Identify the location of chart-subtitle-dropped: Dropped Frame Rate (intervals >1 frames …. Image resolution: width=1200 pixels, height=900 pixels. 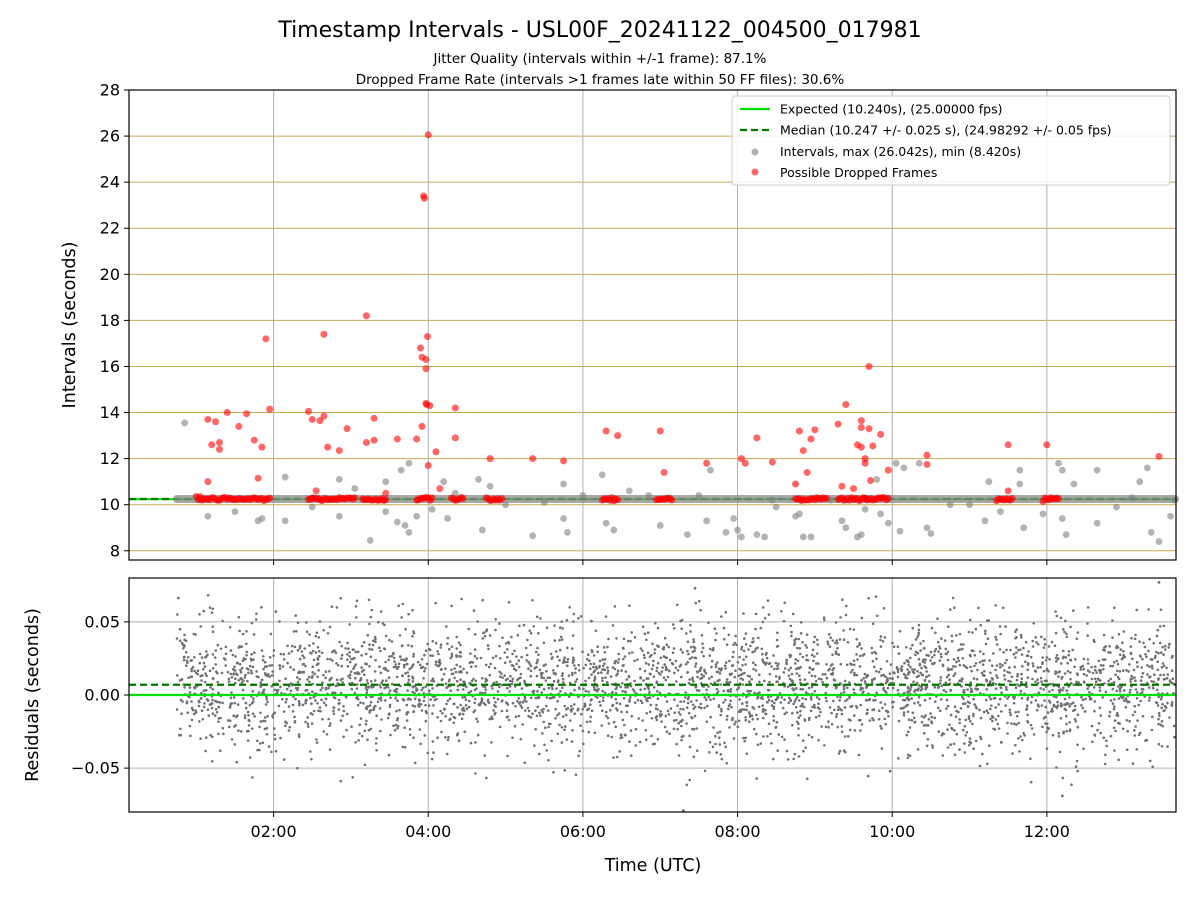
(600, 80).